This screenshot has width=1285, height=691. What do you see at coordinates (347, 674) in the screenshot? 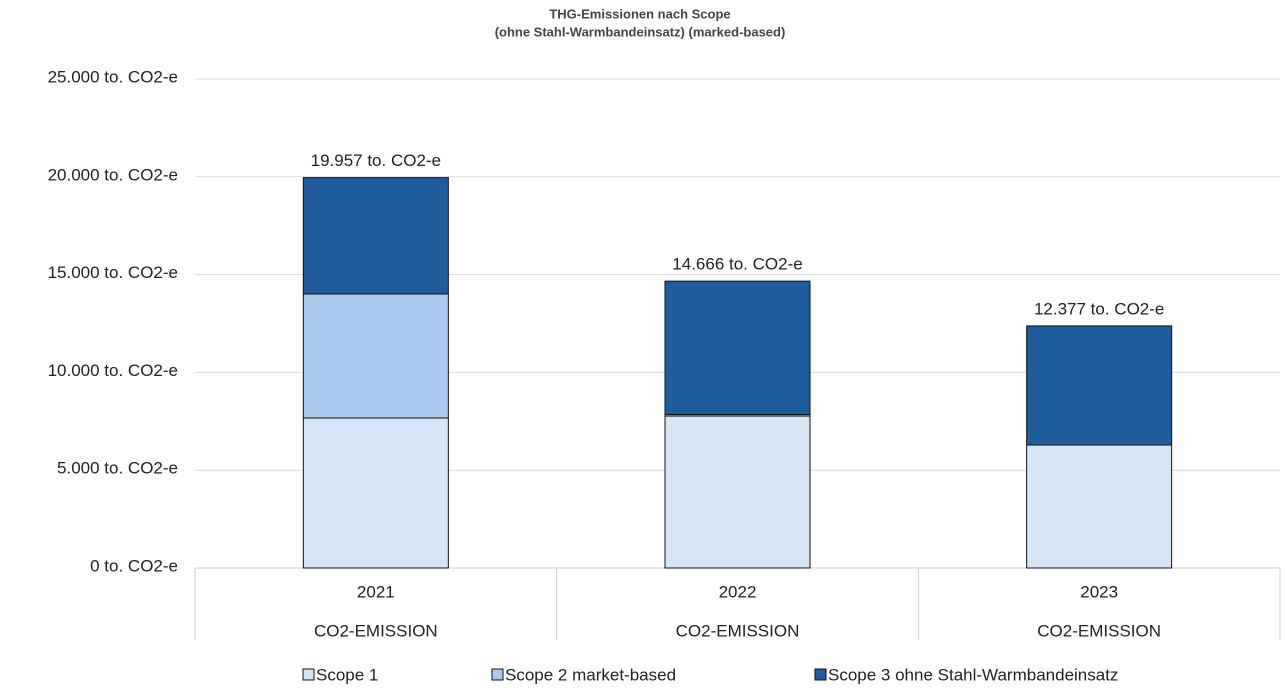
I see `legend-label: Scope 1` at bounding box center [347, 674].